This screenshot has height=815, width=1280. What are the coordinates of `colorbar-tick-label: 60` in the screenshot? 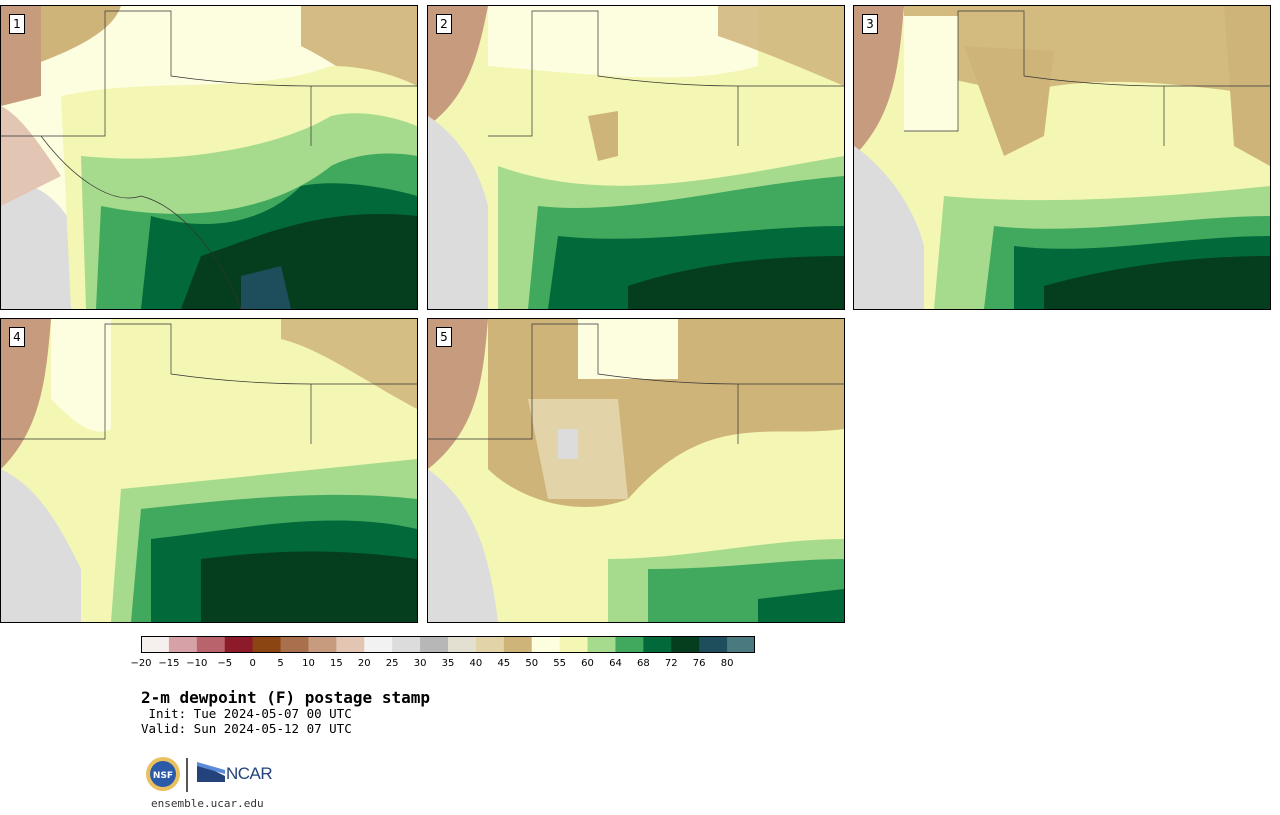 It's located at (587, 663).